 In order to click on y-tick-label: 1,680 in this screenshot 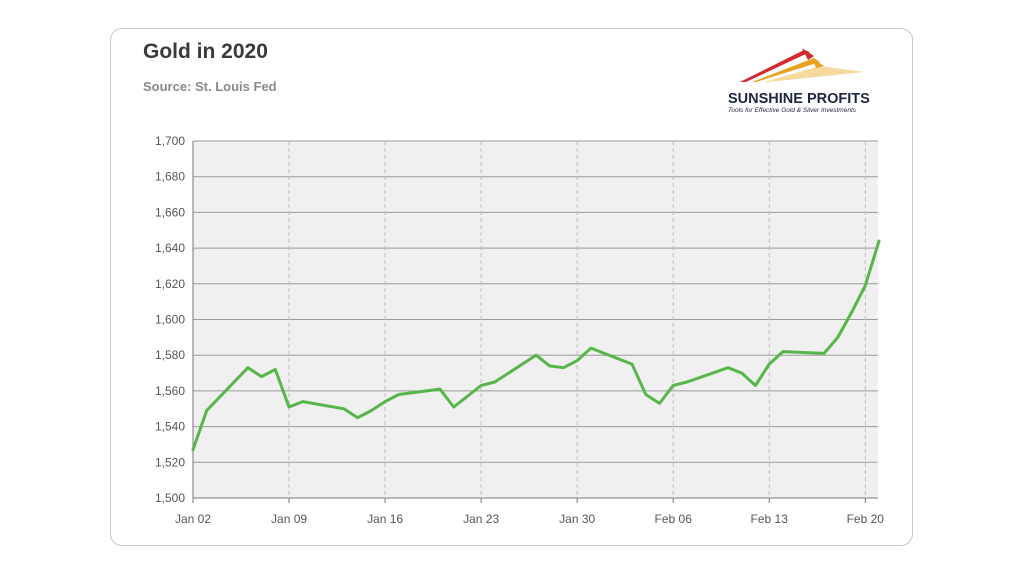, I will do `click(170, 177)`.